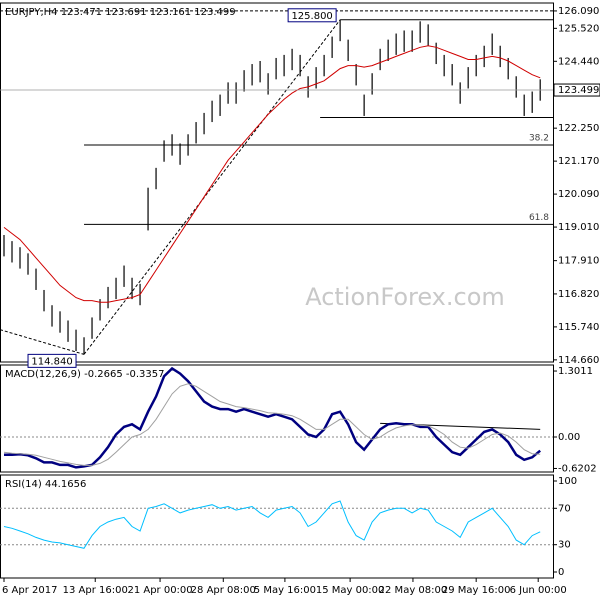 The height and width of the screenshot is (600, 600). Describe the element at coordinates (285, 590) in the screenshot. I see `x-tick-label: 5 May 16:00` at that location.